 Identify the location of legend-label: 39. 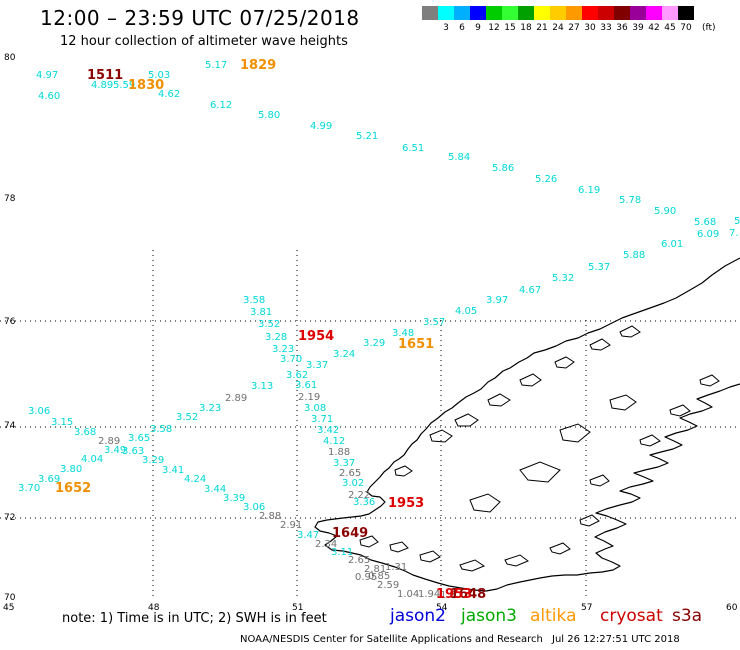
(638, 28).